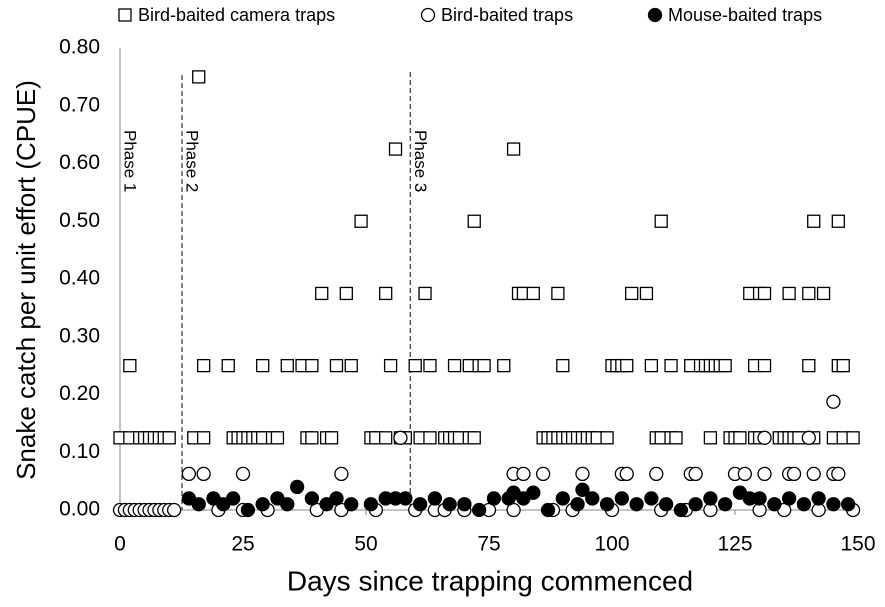 Image resolution: width=885 pixels, height=607 pixels. What do you see at coordinates (236, 15) in the screenshot?
I see `legend-label: Bird-baited camera traps` at bounding box center [236, 15].